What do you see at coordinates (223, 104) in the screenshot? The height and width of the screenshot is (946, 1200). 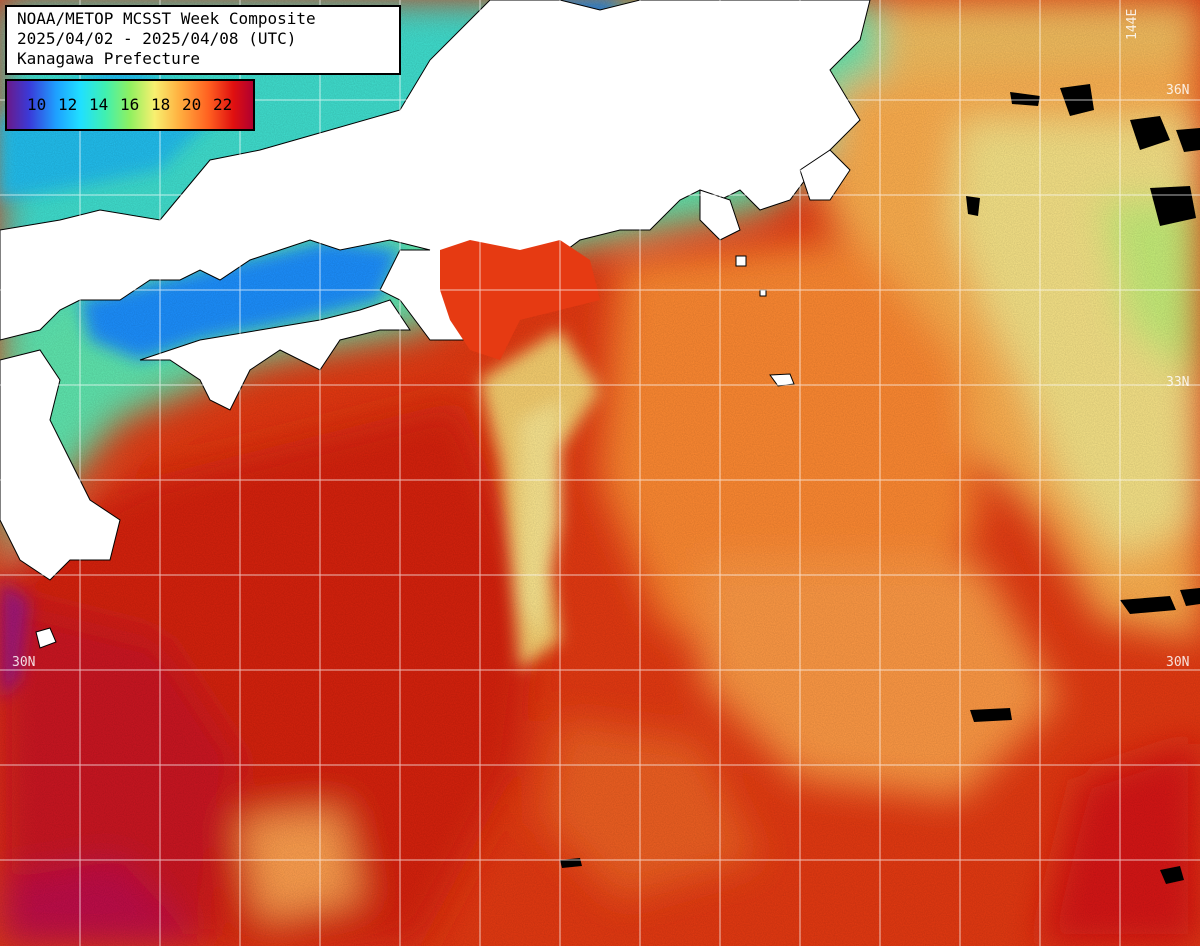 I see `legend-label-22: 22` at bounding box center [223, 104].